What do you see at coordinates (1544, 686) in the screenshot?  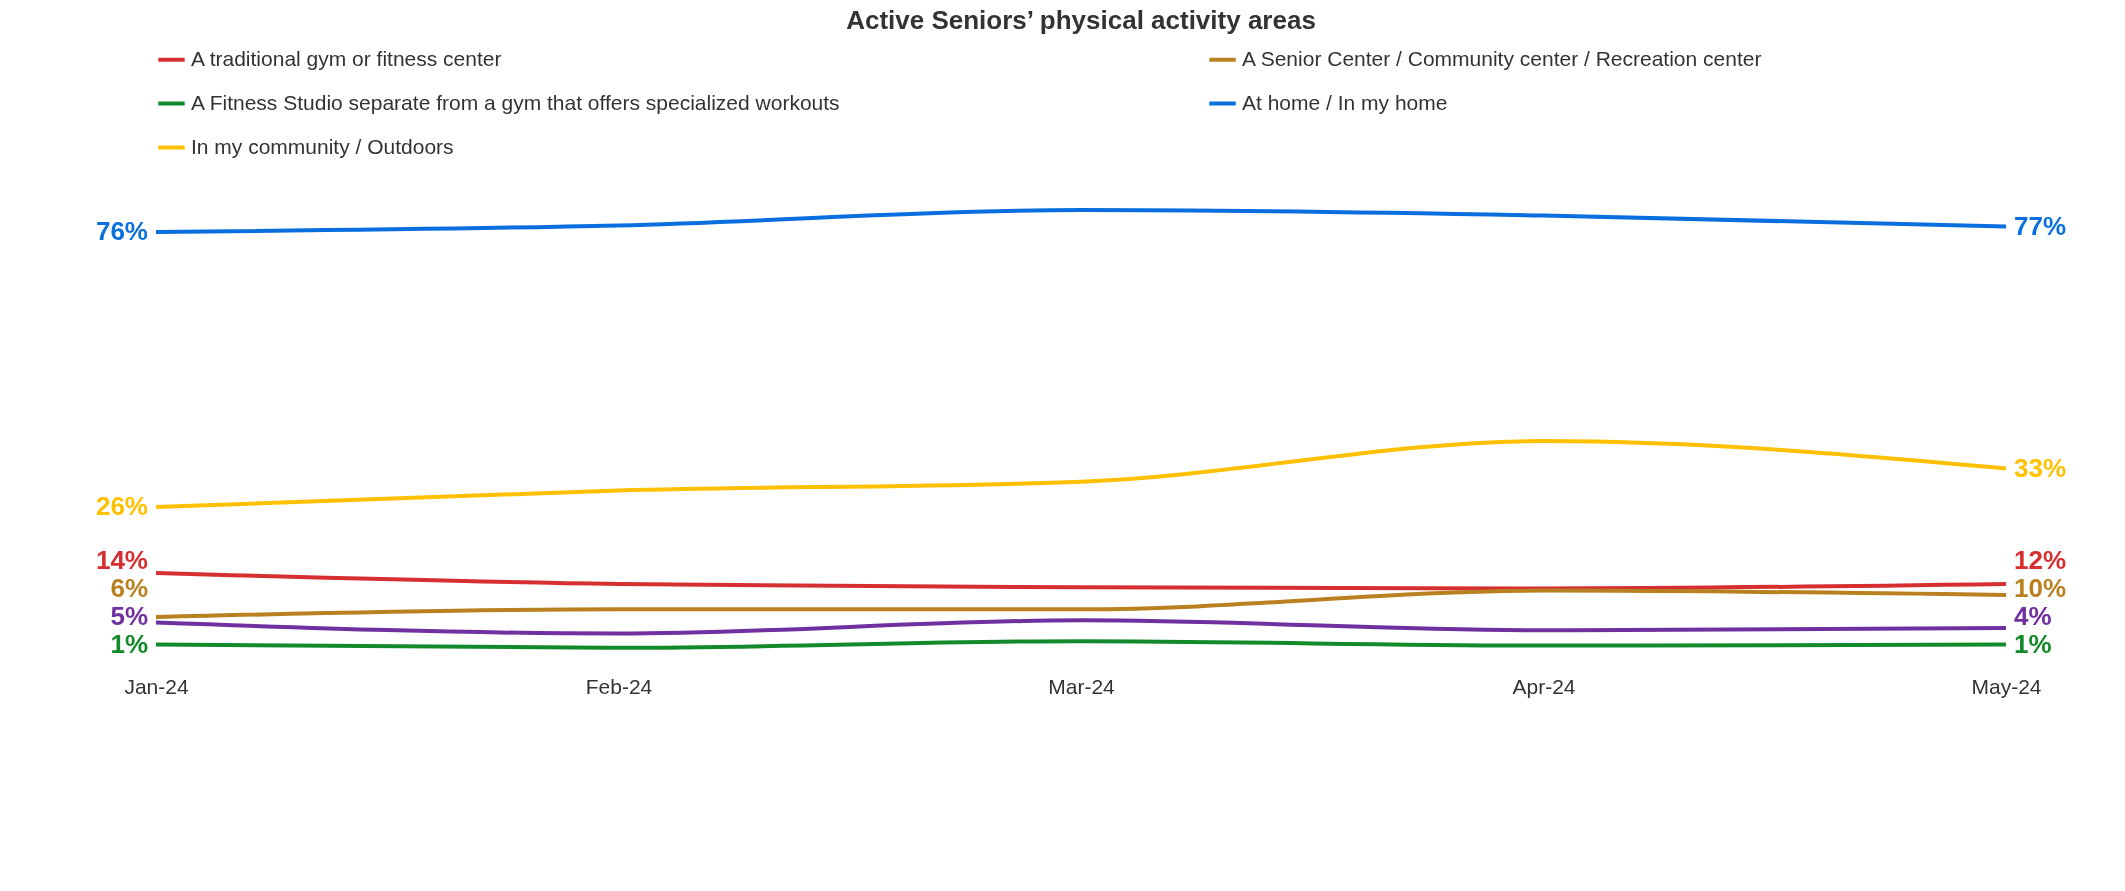 I see `x-tick-label: Apr-24` at bounding box center [1544, 686].